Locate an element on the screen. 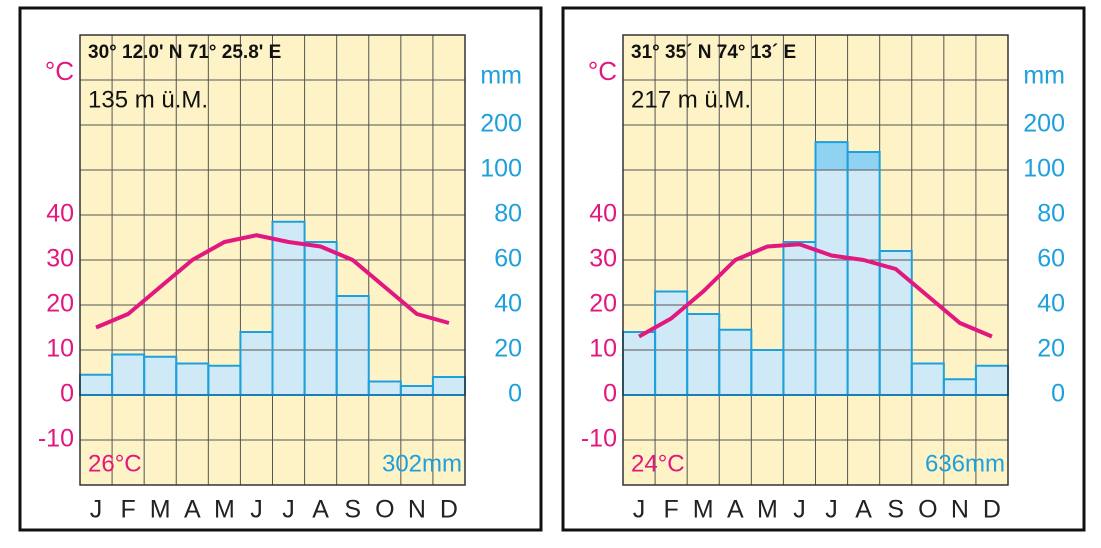  annual-temperature: 24°C is located at coordinates (658, 463).